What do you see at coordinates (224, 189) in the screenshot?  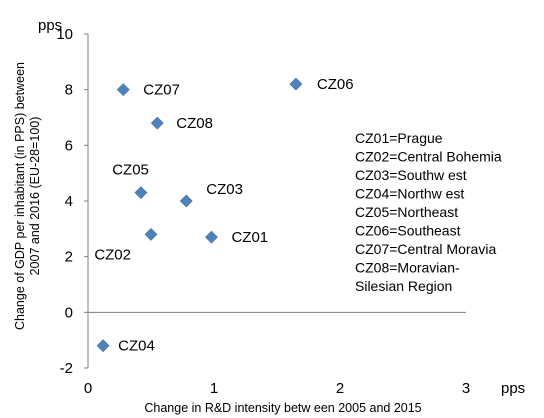 I see `point-label-cz03: CZ03` at bounding box center [224, 189].